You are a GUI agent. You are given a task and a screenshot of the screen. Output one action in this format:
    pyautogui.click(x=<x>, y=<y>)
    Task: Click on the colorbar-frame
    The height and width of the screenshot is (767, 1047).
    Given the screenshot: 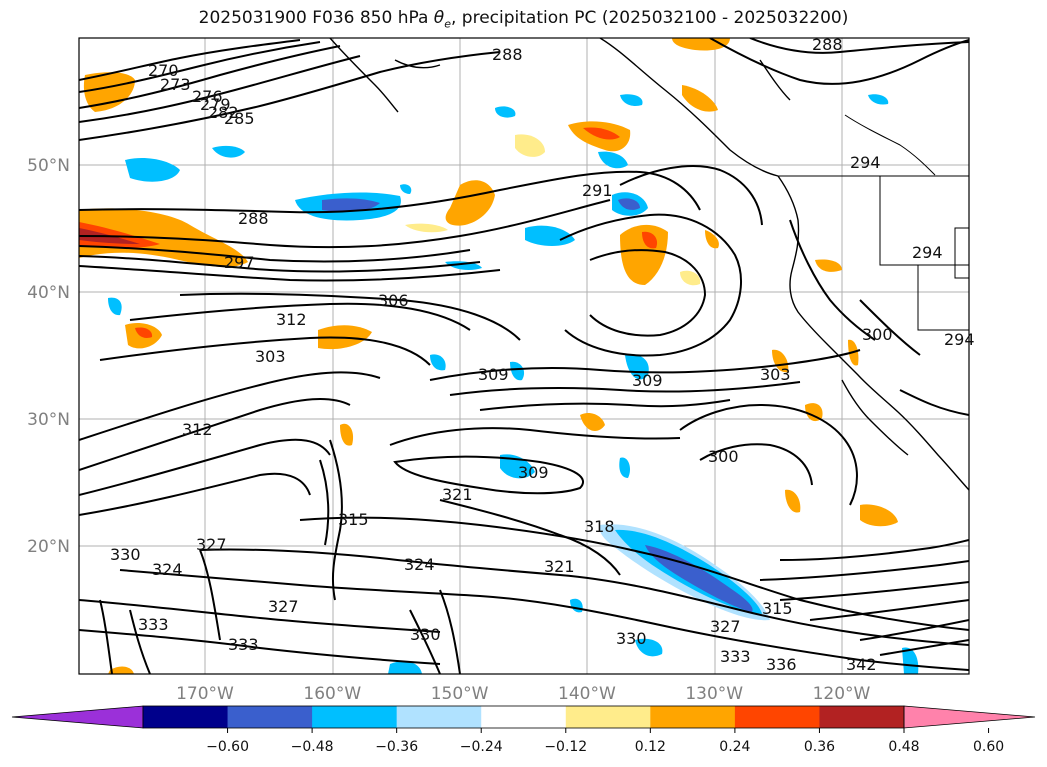 What is the action you would take?
    pyautogui.click(x=523, y=717)
    